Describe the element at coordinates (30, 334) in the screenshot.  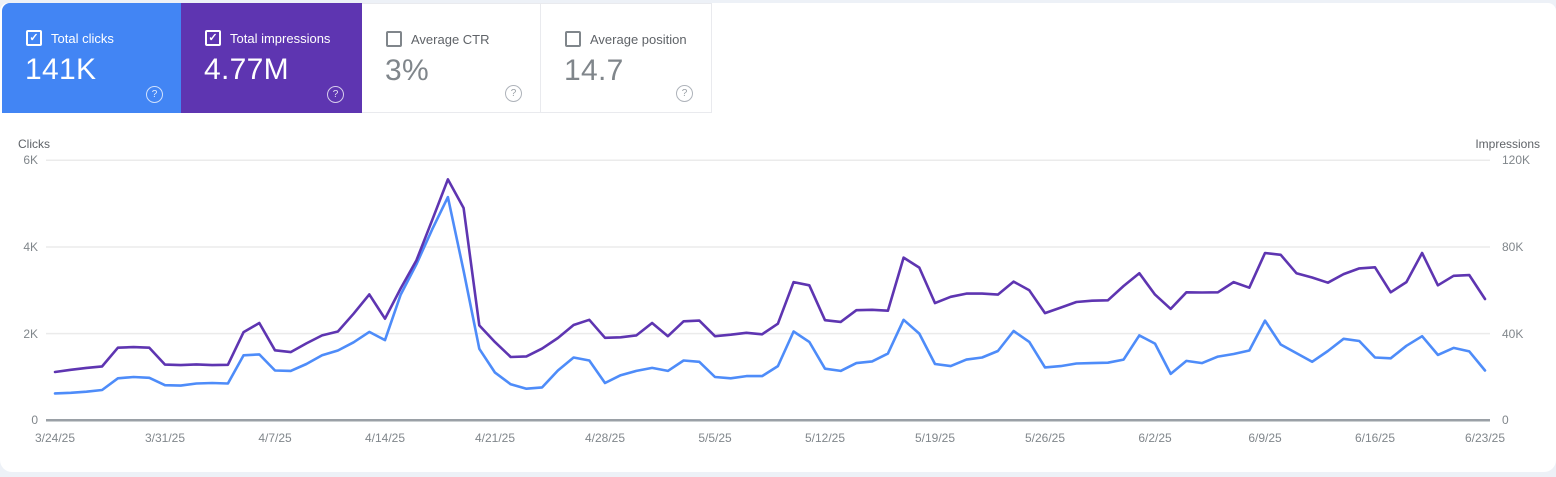
I see `left-axis-tick: 2K` at that location.